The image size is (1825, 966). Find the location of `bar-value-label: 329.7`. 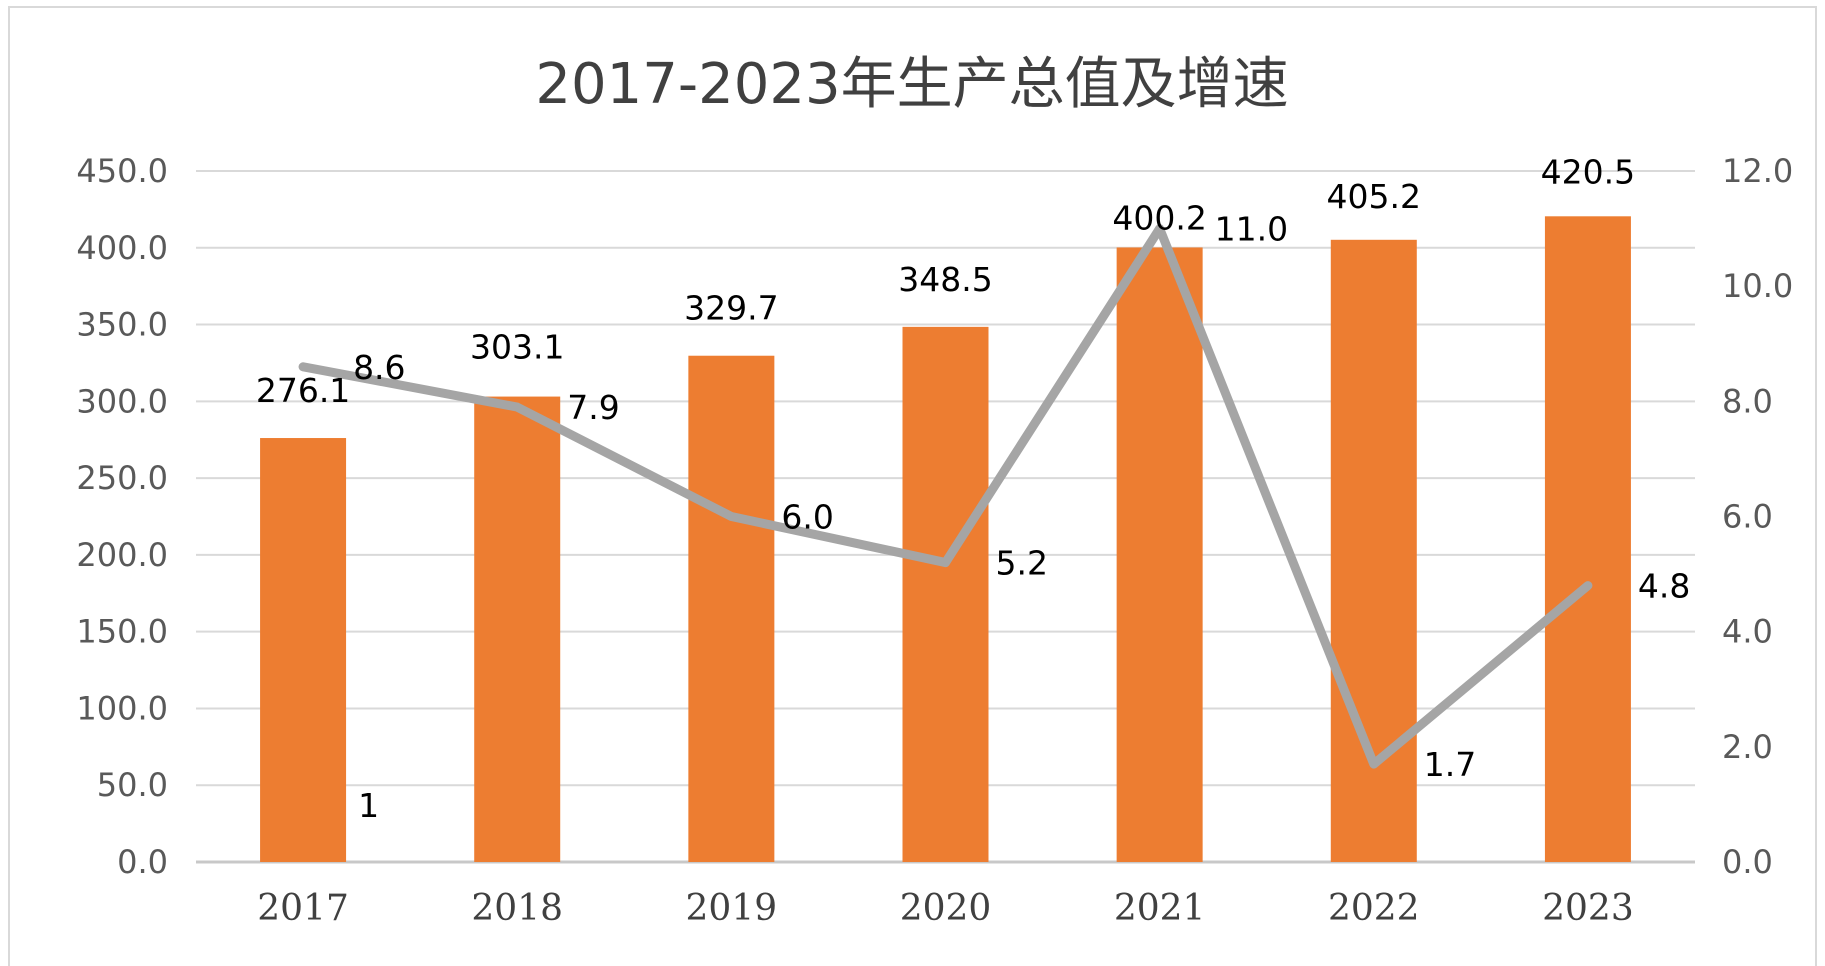

bar-value-label: 329.7 is located at coordinates (731, 308).